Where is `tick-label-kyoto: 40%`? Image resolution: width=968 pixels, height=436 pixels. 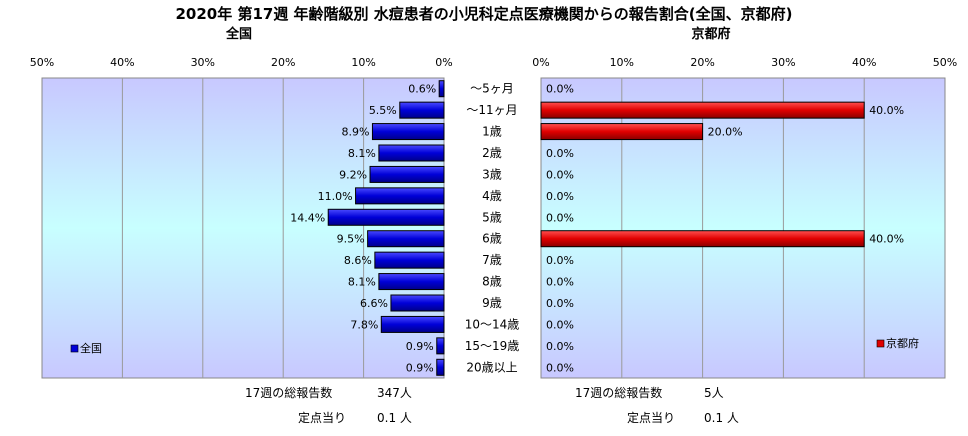
tick-label-kyoto: 40% is located at coordinates (864, 62).